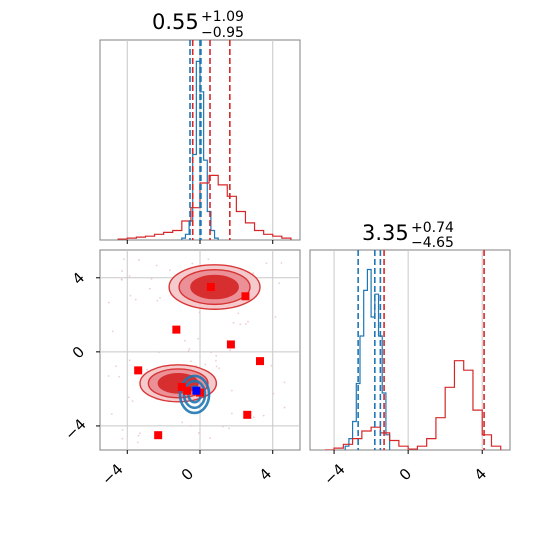  I want to click on bottom-right-x-tick-labels: −4 0 4, so click(405, 474).